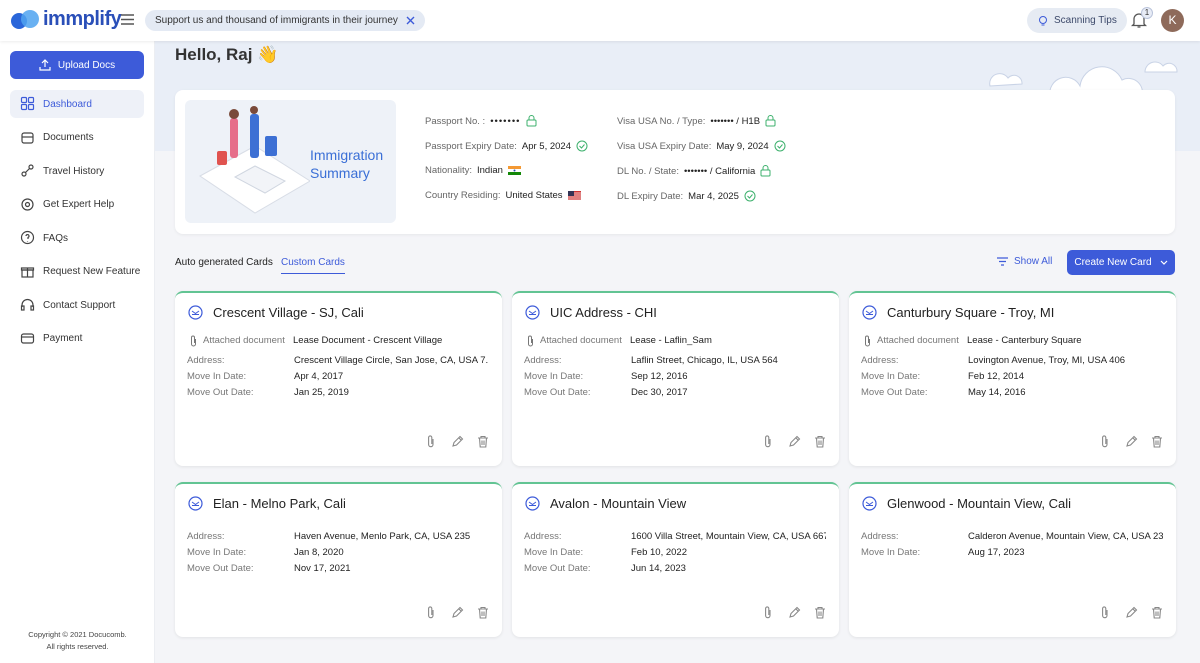  Describe the element at coordinates (56, 238) in the screenshot. I see `nav-label: FAQs` at that location.